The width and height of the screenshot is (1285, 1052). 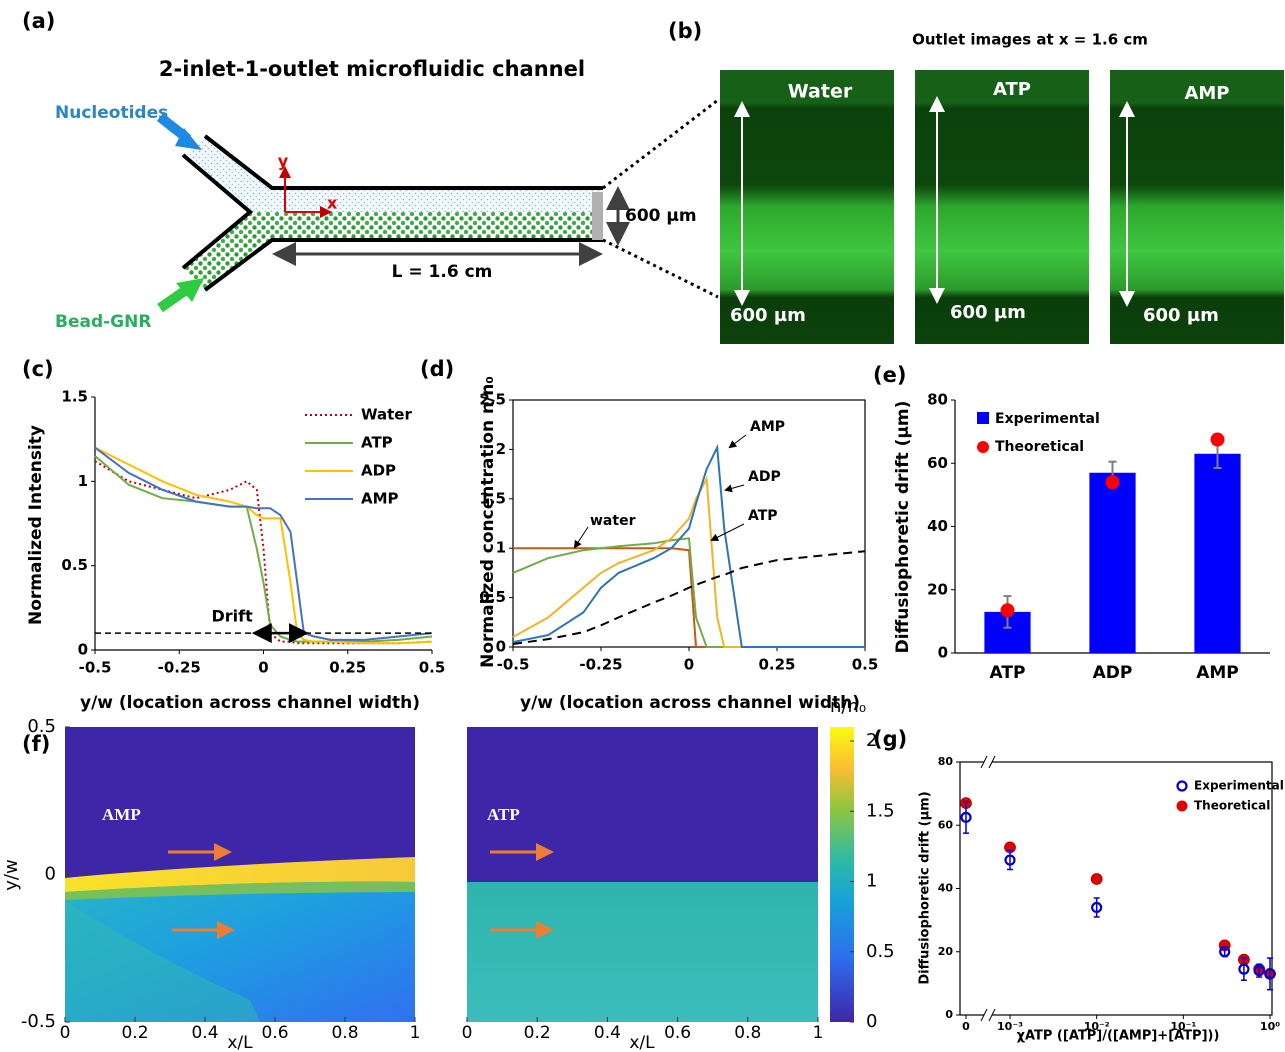 I want to click on y-tick-label: 20, so click(x=946, y=951).